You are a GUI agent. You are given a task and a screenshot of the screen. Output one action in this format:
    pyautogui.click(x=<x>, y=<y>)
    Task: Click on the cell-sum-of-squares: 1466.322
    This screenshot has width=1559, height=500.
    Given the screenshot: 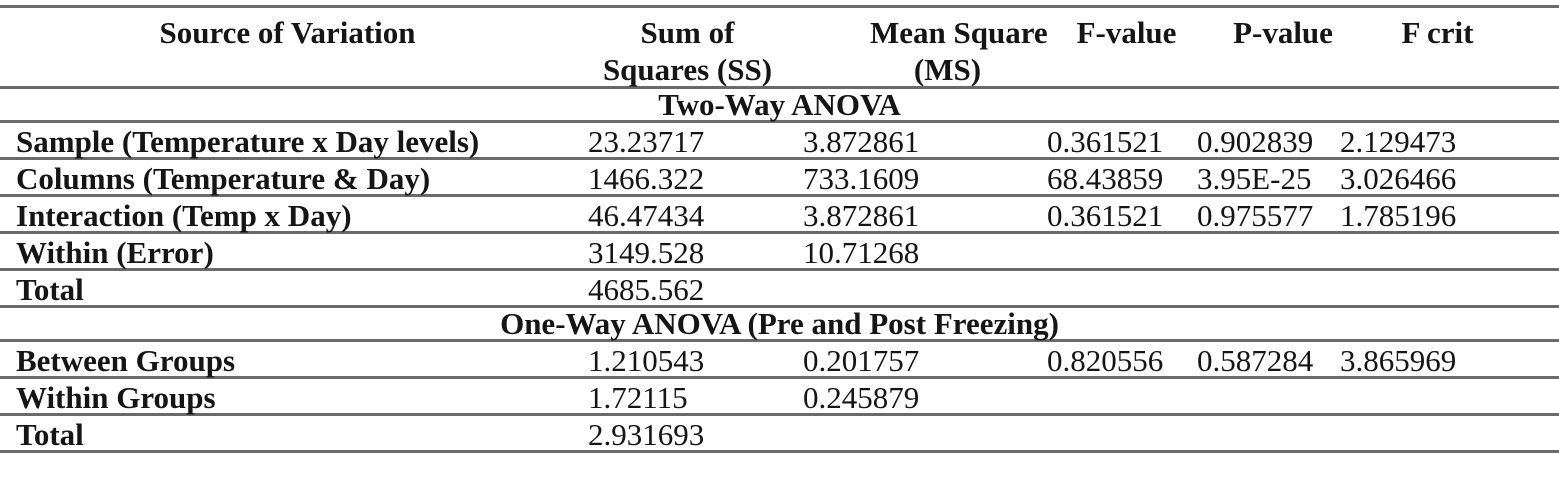 What is the action you would take?
    pyautogui.click(x=646, y=178)
    